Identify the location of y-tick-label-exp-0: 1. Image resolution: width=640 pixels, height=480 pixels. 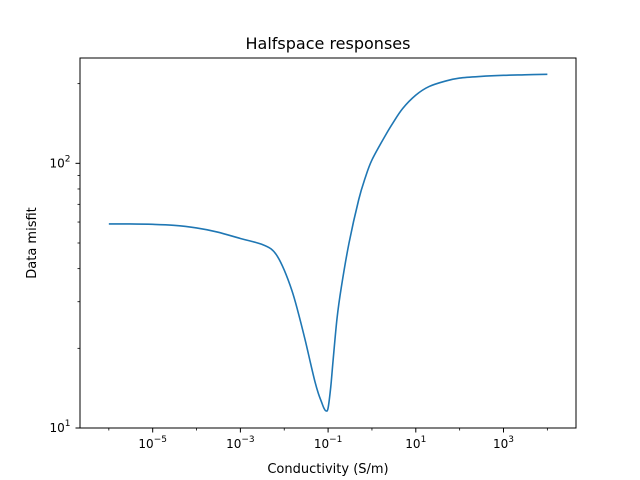
(68, 424).